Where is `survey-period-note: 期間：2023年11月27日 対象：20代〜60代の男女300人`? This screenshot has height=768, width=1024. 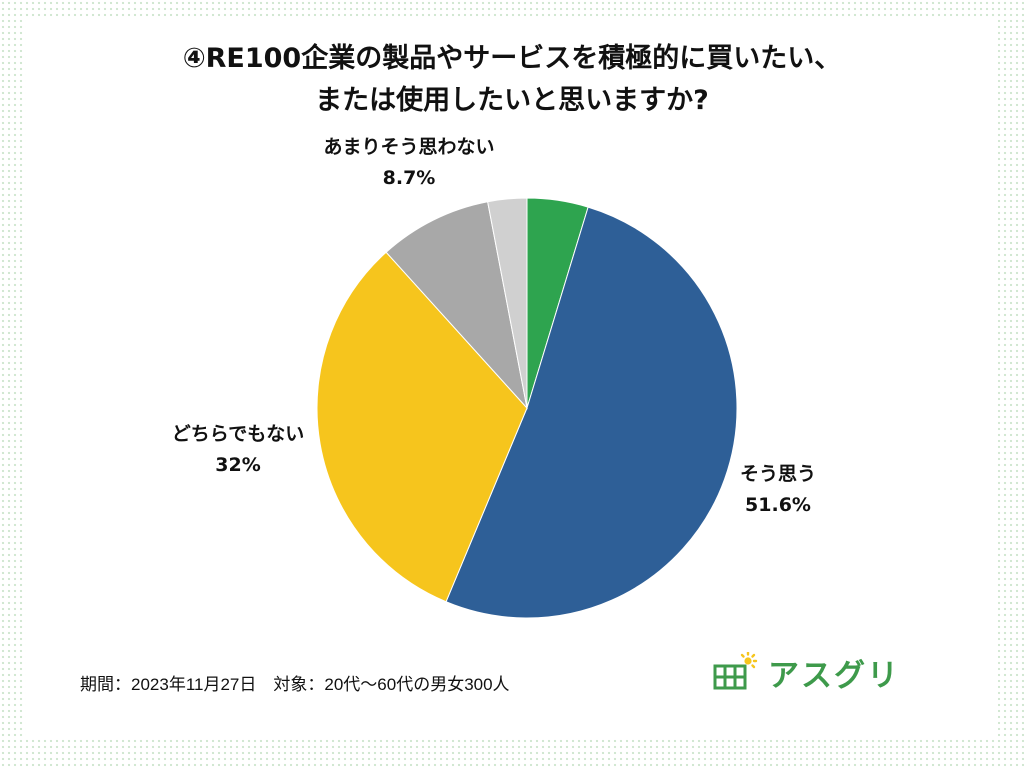 survey-period-note: 期間：2023年11月27日 対象：20代〜60代の男女300人 is located at coordinates (295, 684).